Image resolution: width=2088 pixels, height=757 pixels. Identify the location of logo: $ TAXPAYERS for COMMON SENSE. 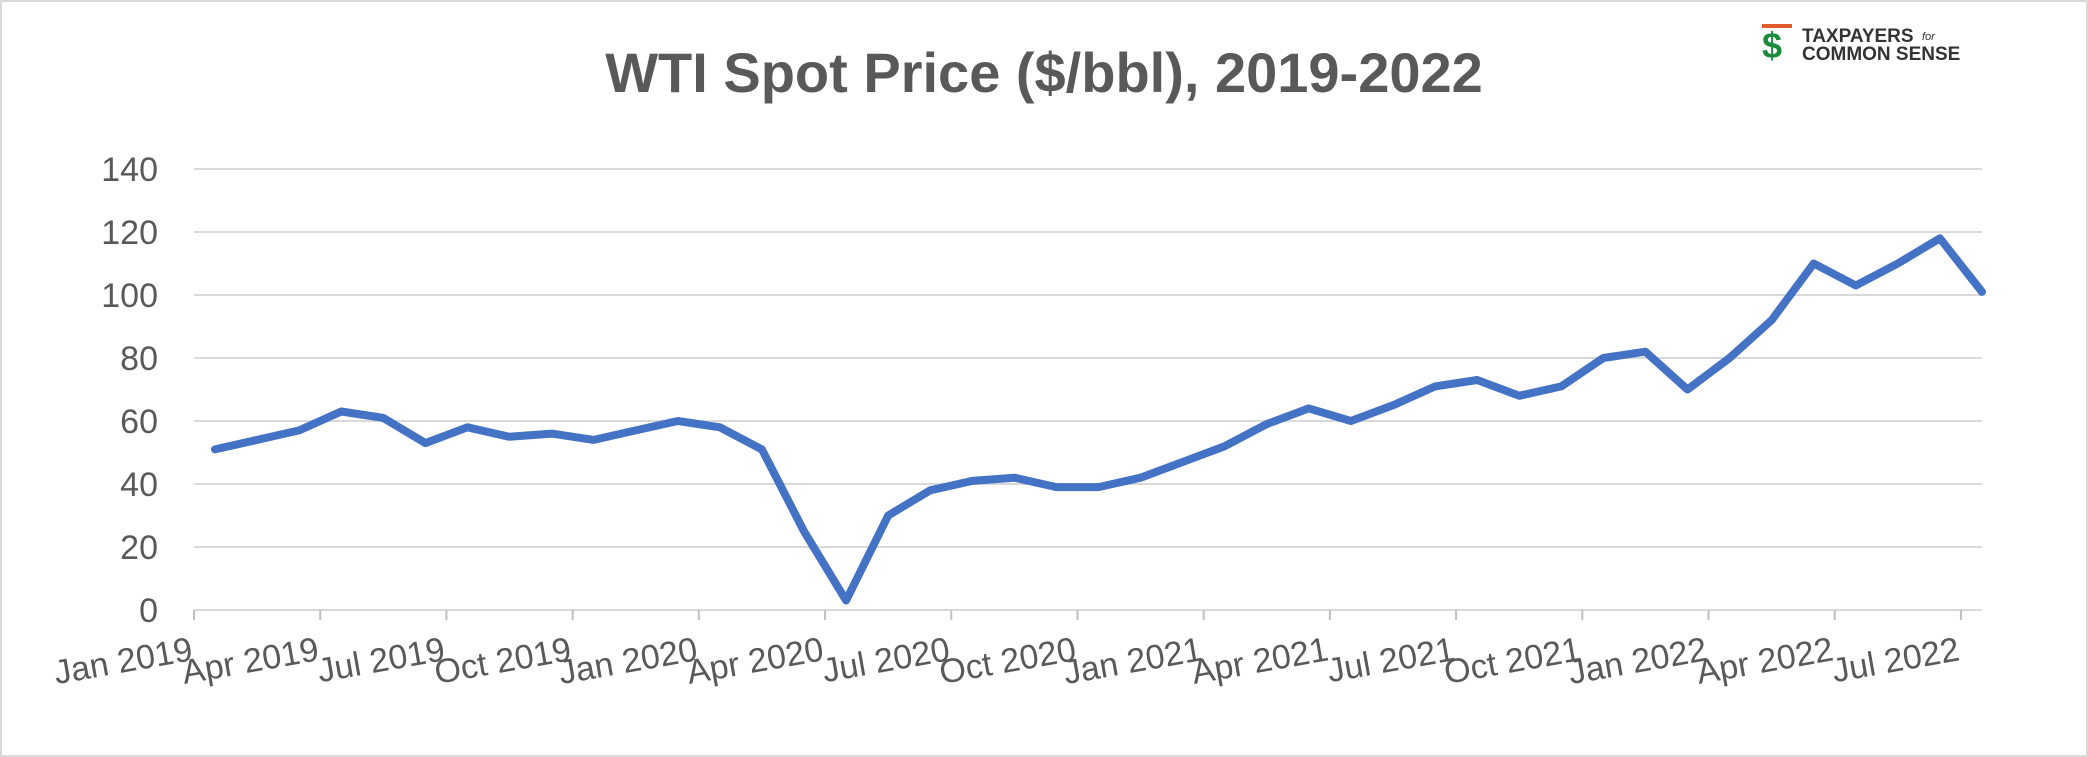
(1861, 45).